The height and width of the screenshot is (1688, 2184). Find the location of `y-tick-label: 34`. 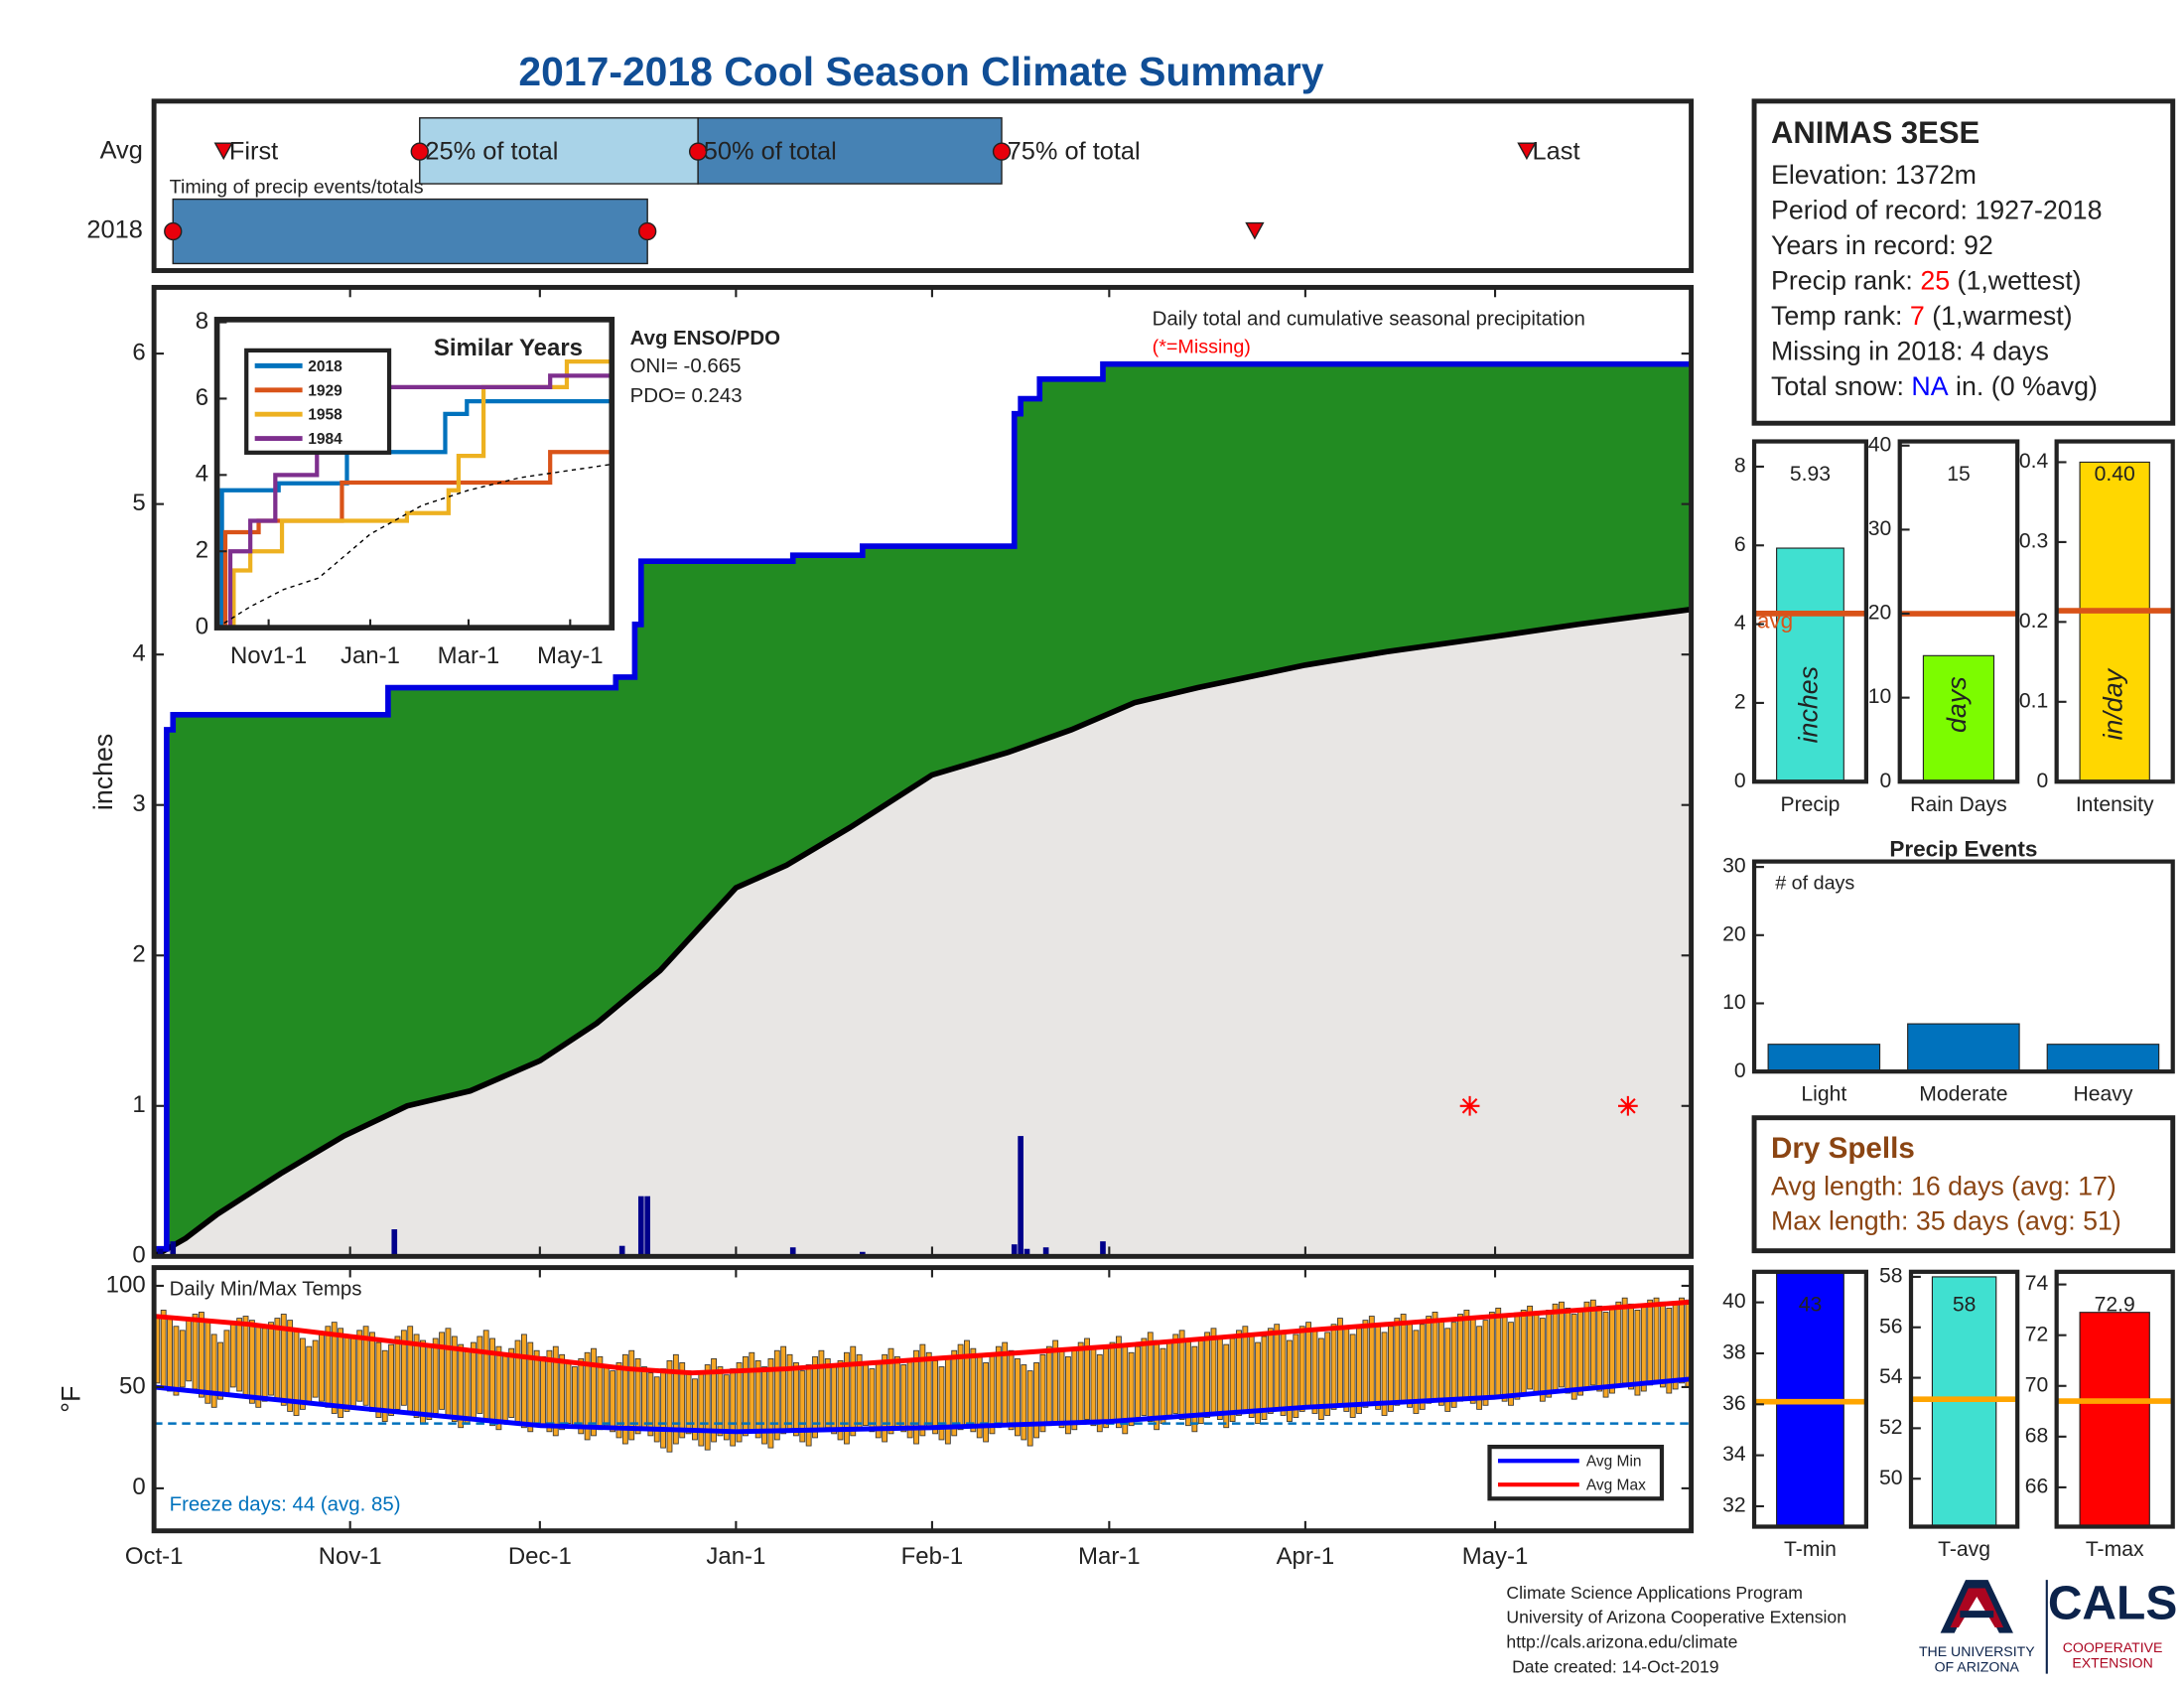

y-tick-label: 34 is located at coordinates (1734, 1454).